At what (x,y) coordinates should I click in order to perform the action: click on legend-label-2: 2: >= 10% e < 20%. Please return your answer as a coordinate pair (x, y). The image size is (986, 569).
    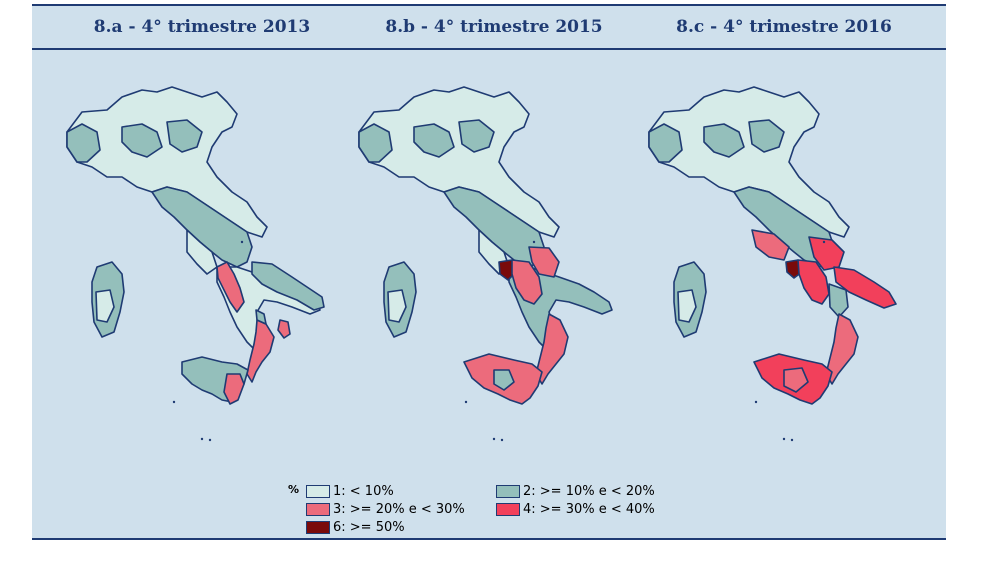
    Looking at the image, I should click on (589, 491).